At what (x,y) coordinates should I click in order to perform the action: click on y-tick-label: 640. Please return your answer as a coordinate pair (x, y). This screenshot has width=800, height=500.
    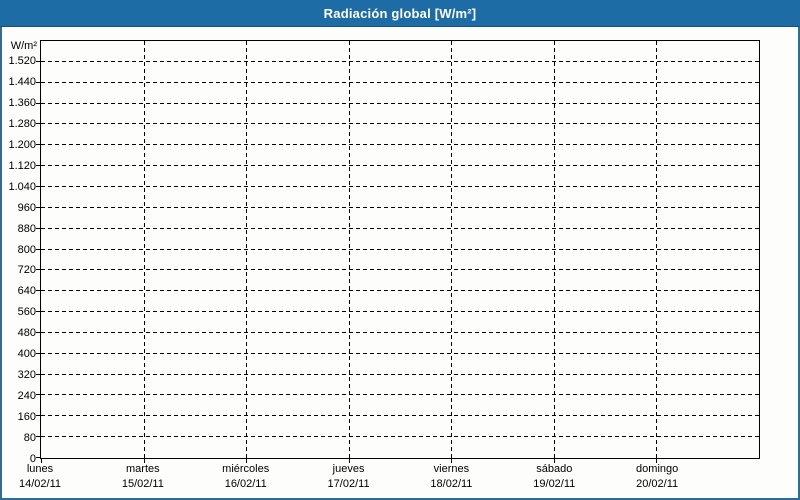
    Looking at the image, I should click on (26, 291).